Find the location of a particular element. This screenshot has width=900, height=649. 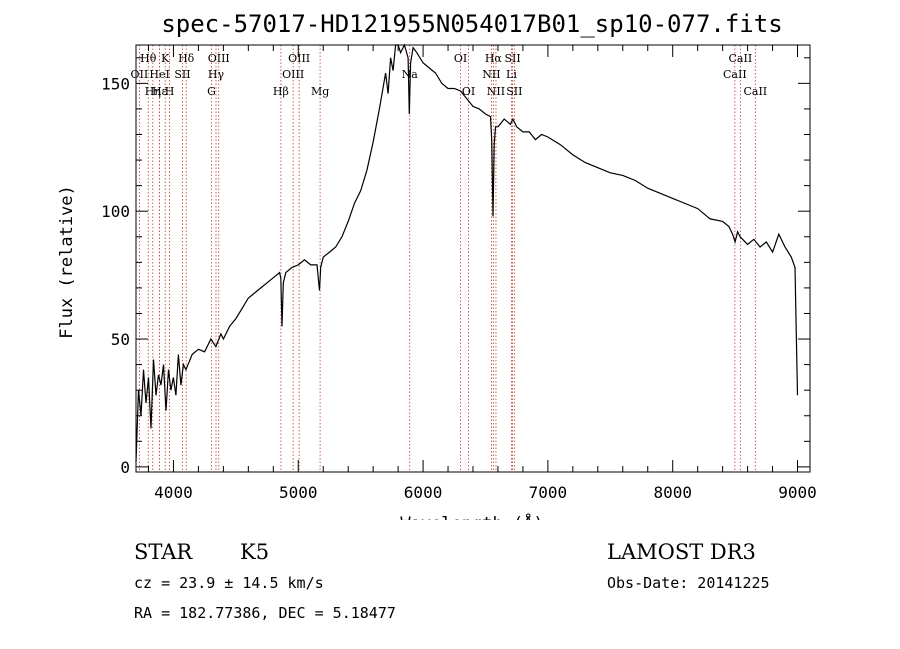

line-label-26: CaII is located at coordinates (735, 74).